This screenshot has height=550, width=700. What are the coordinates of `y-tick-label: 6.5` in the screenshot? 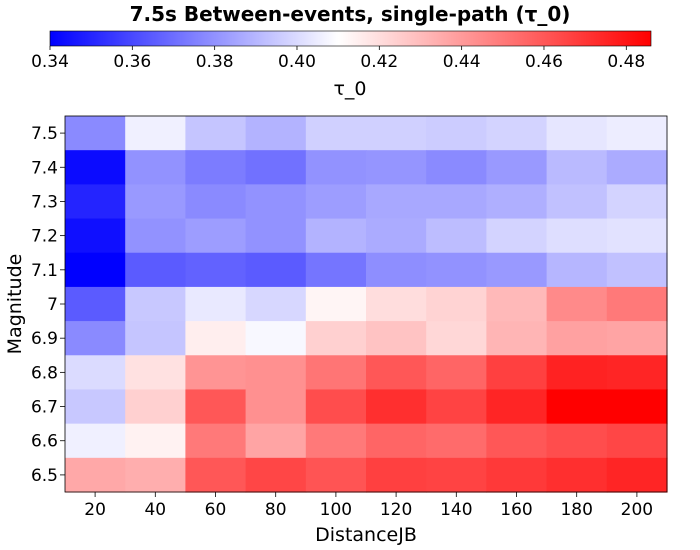 It's located at (44, 476).